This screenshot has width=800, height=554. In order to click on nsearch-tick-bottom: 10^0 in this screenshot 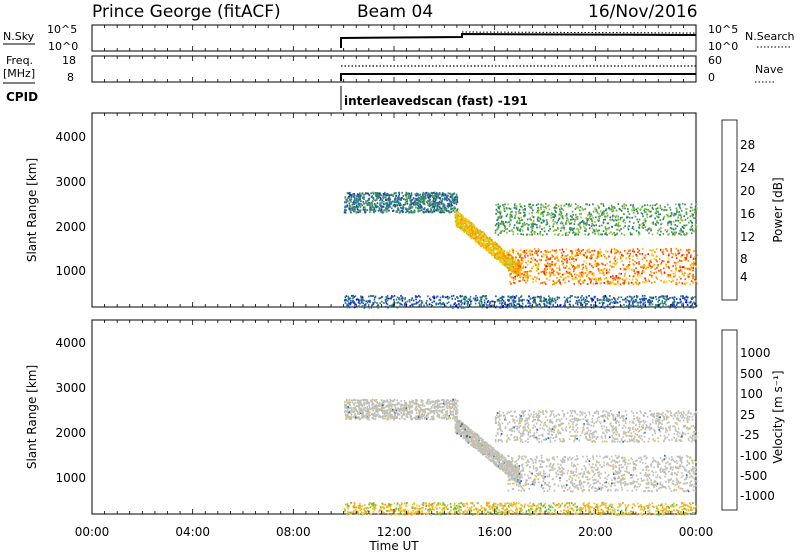, I will do `click(723, 46)`.